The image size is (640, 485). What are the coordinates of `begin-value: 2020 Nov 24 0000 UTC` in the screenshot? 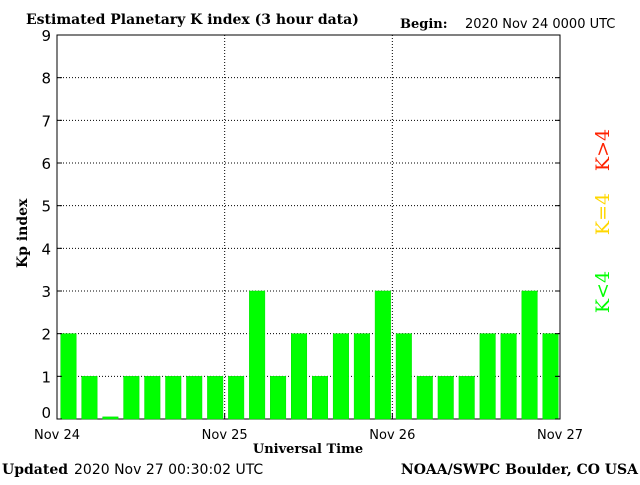 It's located at (540, 24).